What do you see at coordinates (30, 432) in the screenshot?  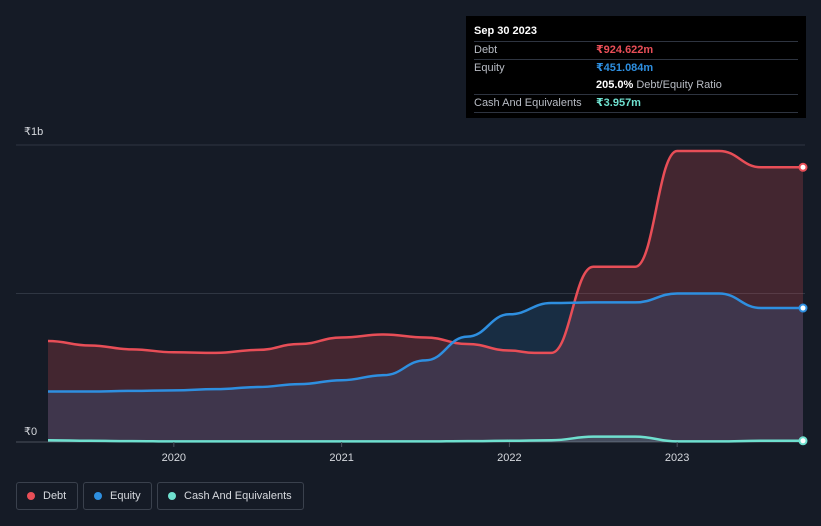 I see `y-tick-label-zero: ₹0` at bounding box center [30, 432].